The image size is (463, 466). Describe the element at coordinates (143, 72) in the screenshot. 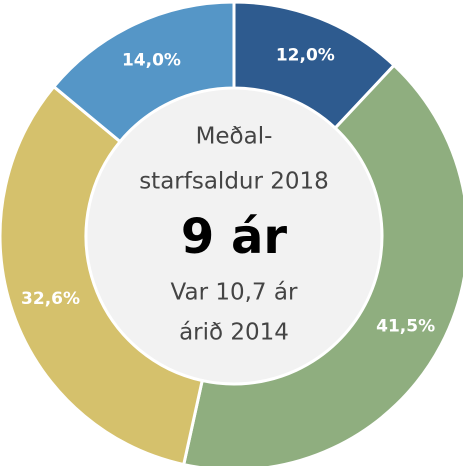

I see `donut-segment` at that location.